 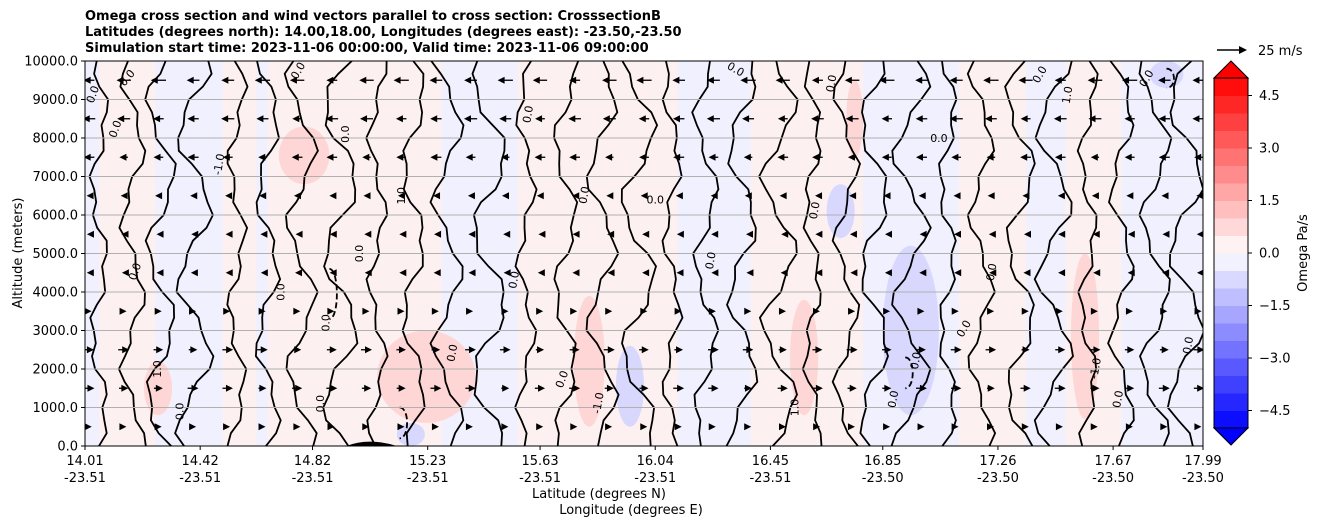 What do you see at coordinates (1269, 96) in the screenshot?
I see `colorbar-tick-label: 4.5` at bounding box center [1269, 96].